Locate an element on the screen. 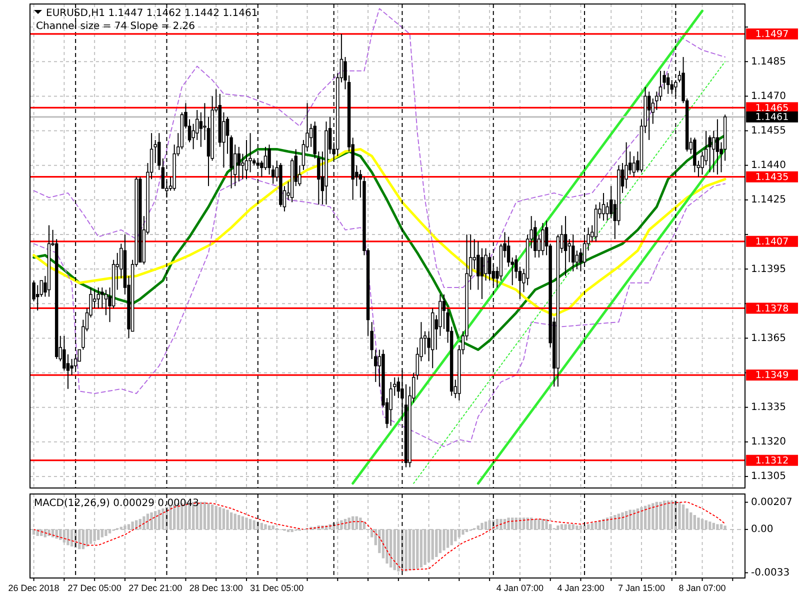 The image size is (800, 600). text: Channel size = 74 Slope = 2.26 is located at coordinates (116, 26).